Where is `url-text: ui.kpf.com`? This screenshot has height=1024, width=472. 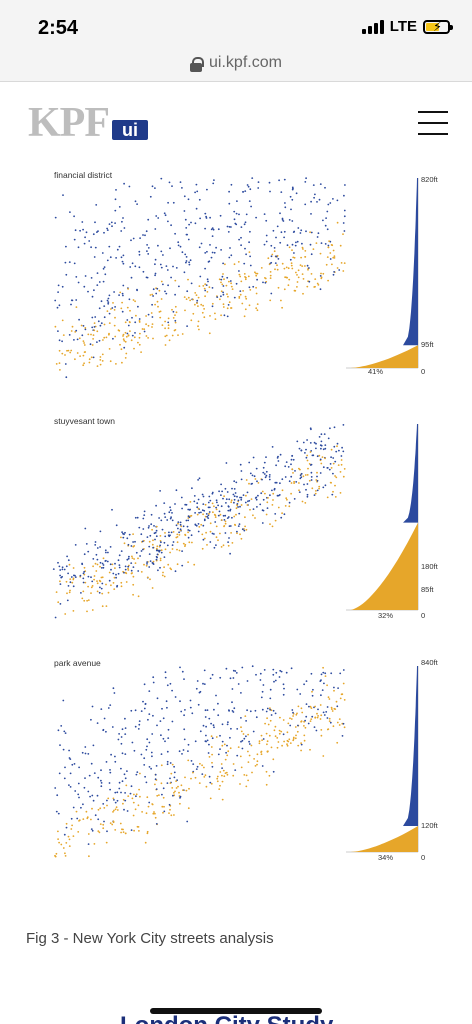 url-text: ui.kpf.com is located at coordinates (245, 62).